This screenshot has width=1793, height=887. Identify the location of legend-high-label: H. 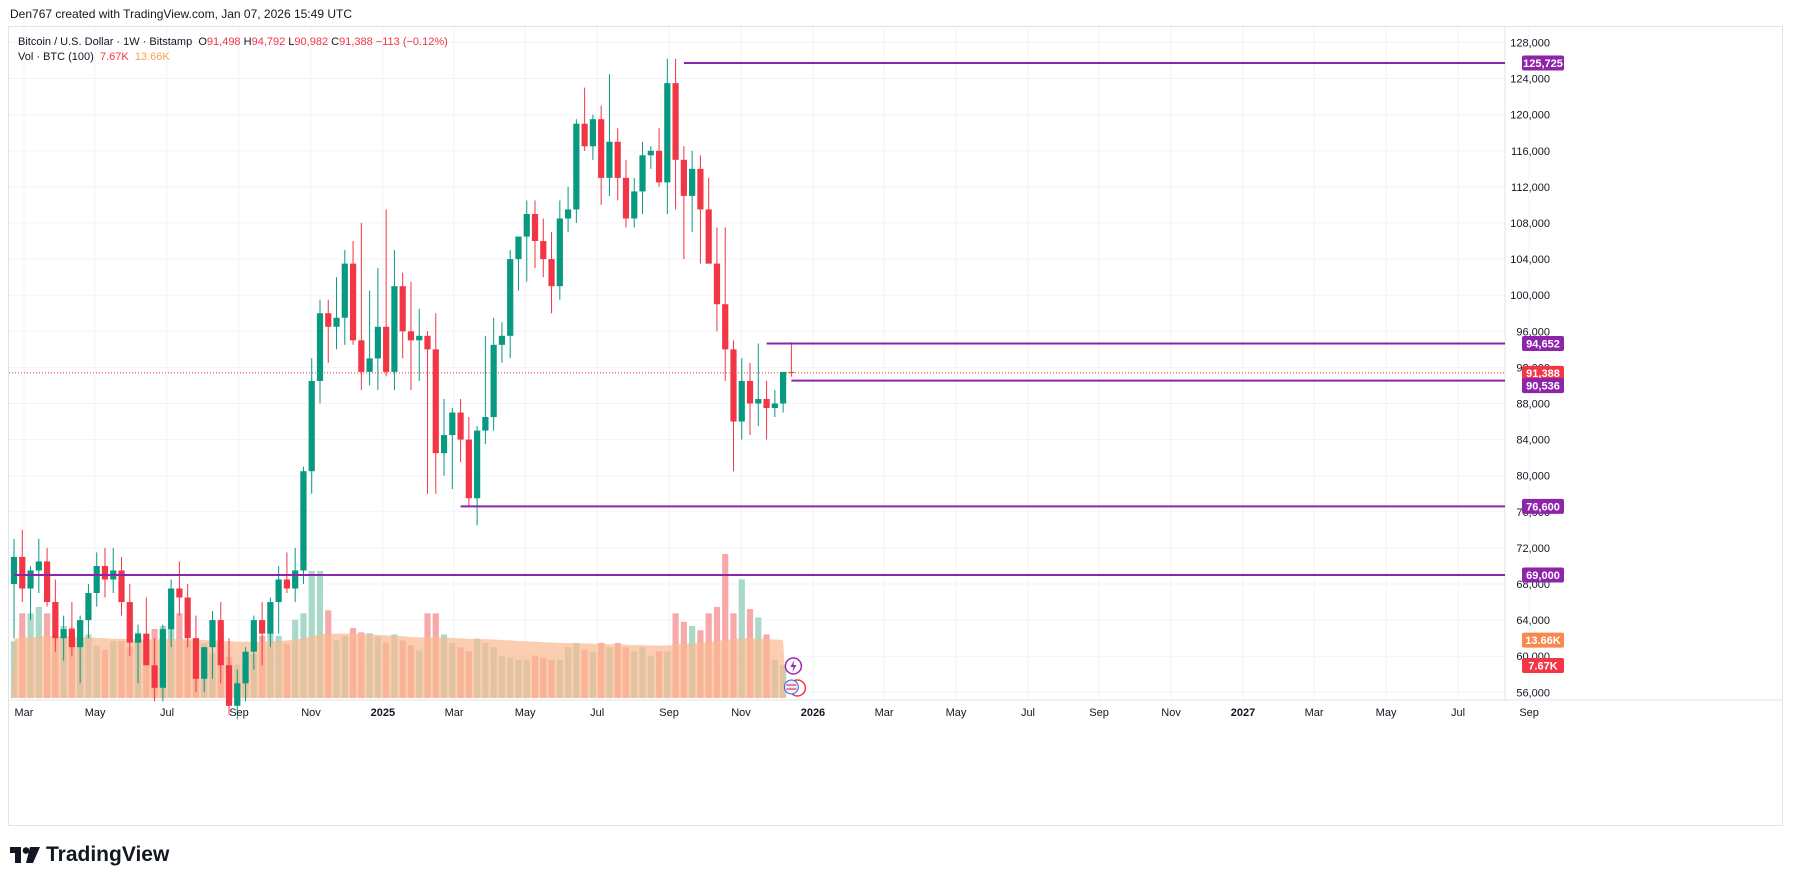
(247, 42).